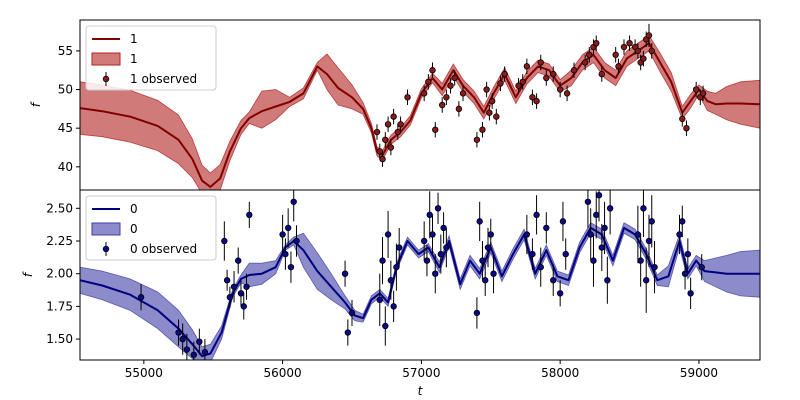 The image size is (800, 400). I want to click on top-y-axis-ticks: 40 45 50 55, so click(69, 109).